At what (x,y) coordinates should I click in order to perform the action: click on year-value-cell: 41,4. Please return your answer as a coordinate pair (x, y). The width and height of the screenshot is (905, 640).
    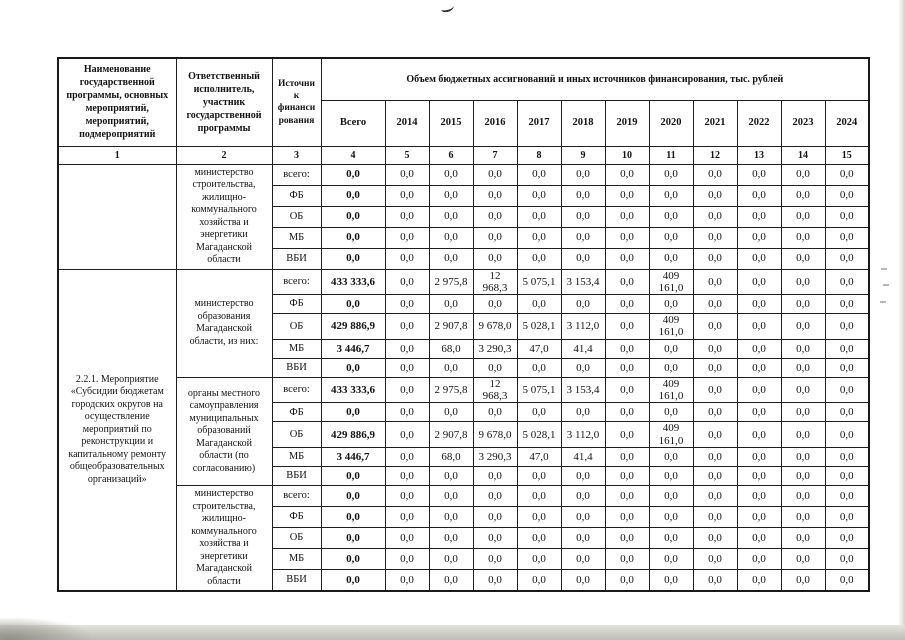
    Looking at the image, I should click on (583, 457).